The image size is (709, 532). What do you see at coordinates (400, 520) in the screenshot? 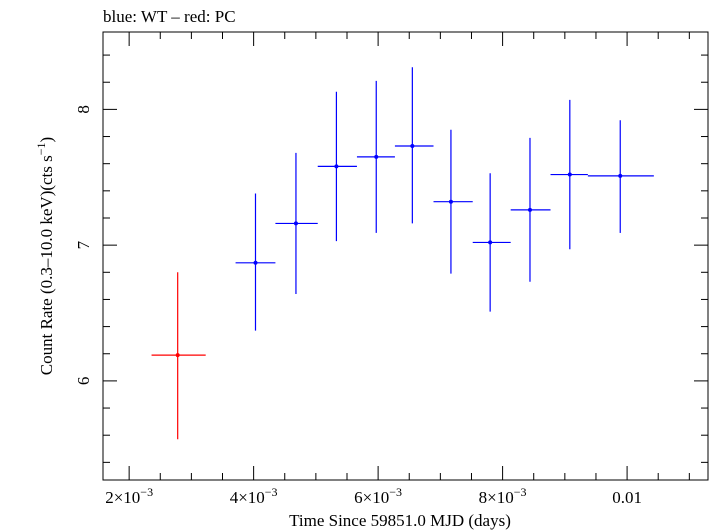
I see `x-axis-label: Time Since 59851.0 MJD (days)` at bounding box center [400, 520].